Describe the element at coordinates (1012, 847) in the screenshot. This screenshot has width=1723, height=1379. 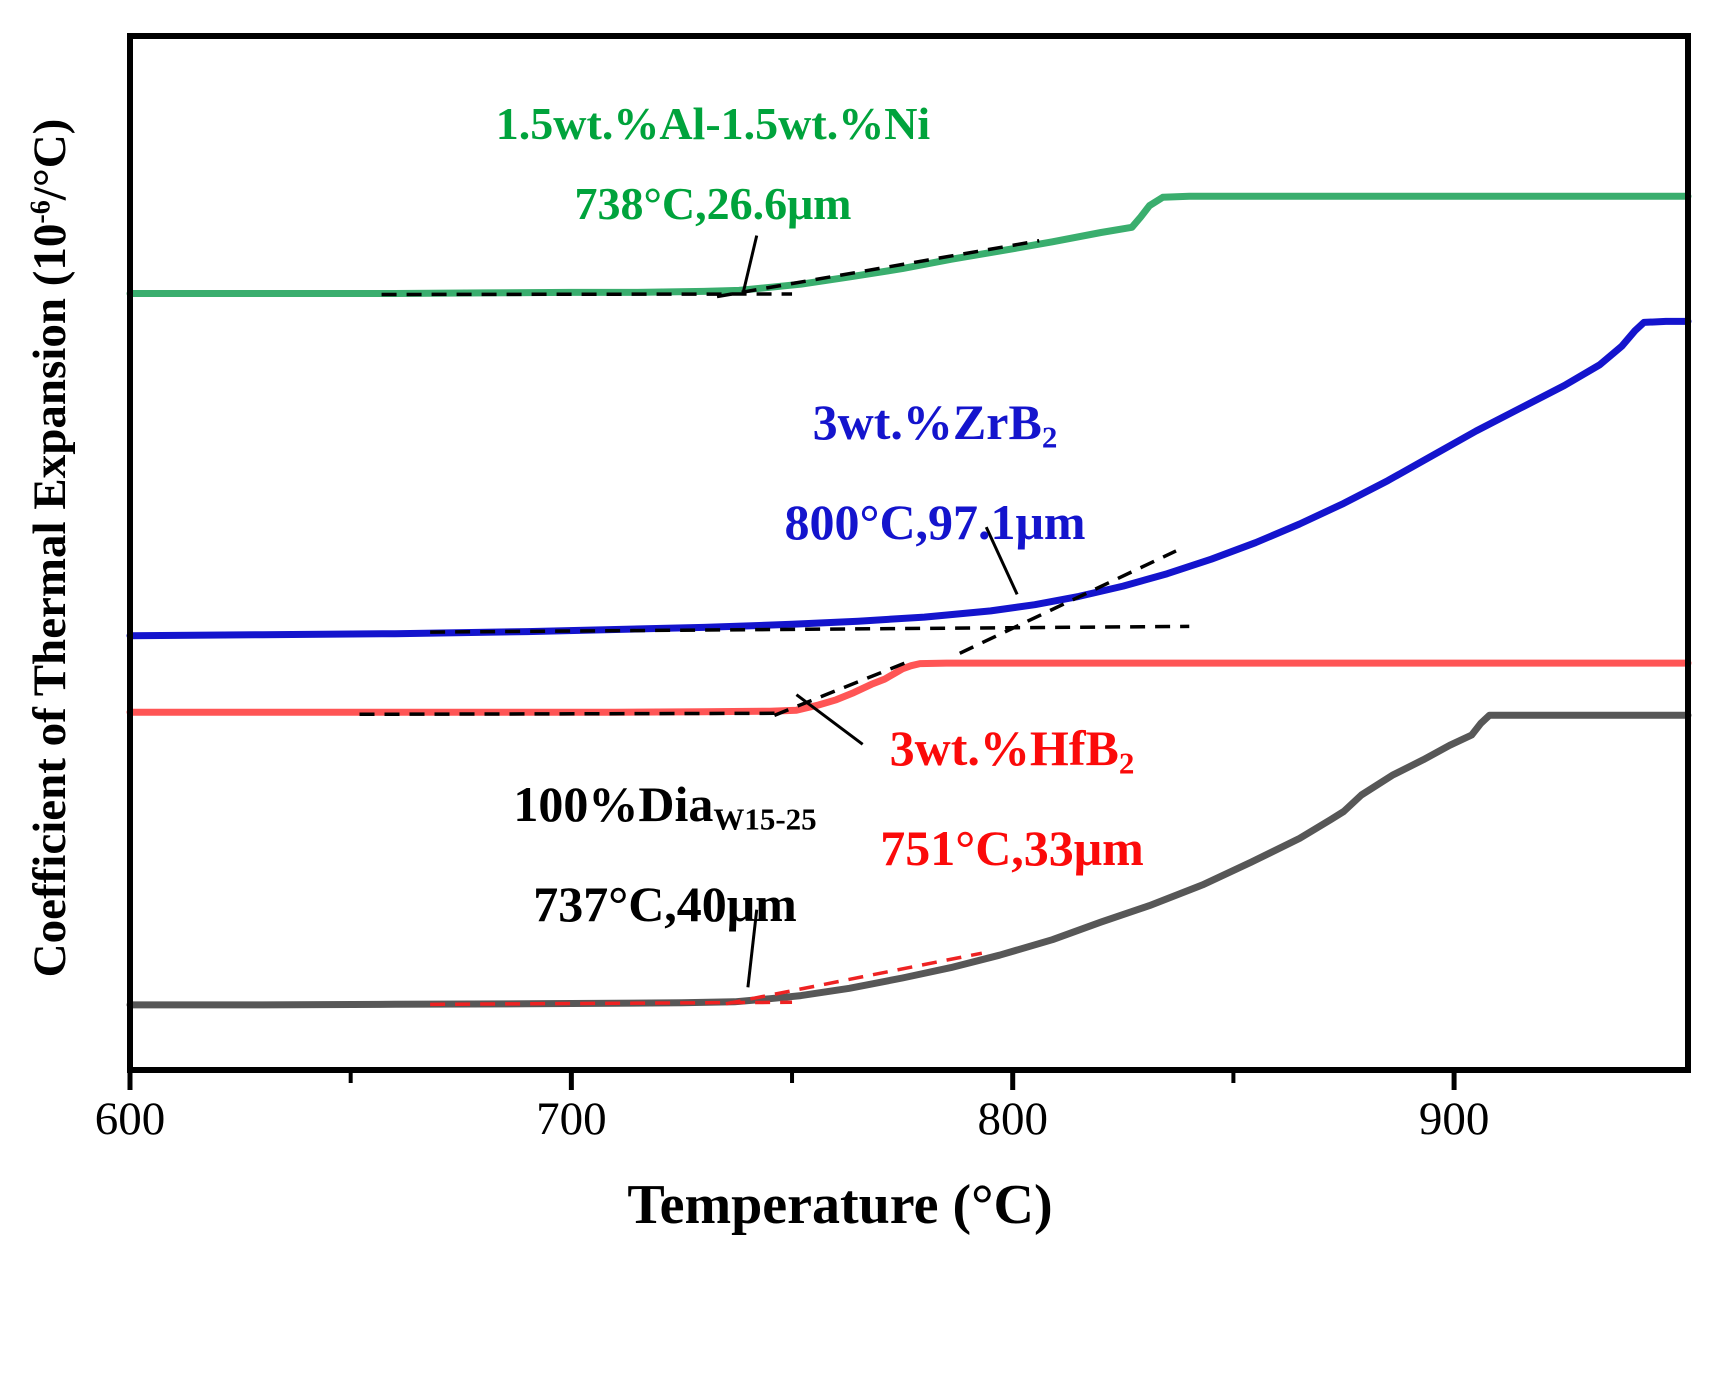
I see `annotation-hfb2-onset: 751°C,33μm` at that location.